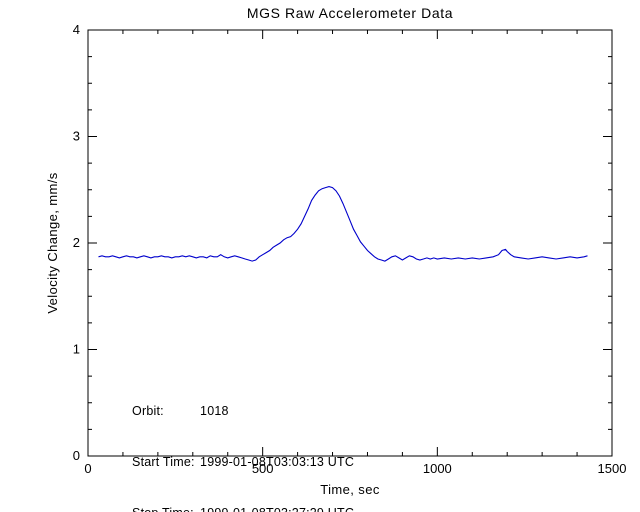 Image resolution: width=640 pixels, height=512 pixels. I want to click on y-axis-label: Velocity Change, mm/s, so click(52, 242).